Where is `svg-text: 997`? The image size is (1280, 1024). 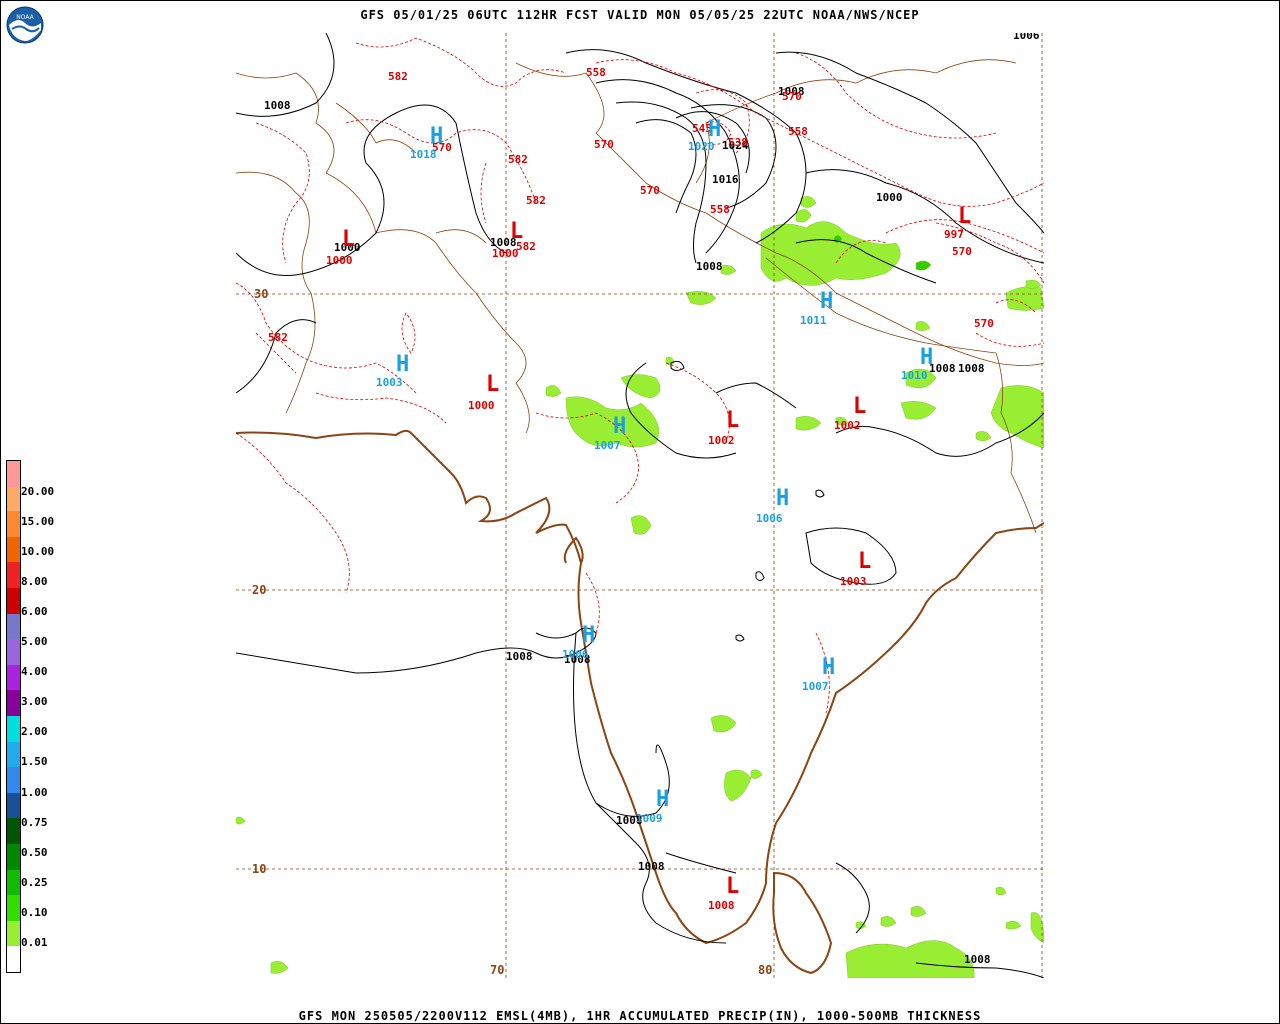
svg-text: 997 is located at coordinates (954, 234).